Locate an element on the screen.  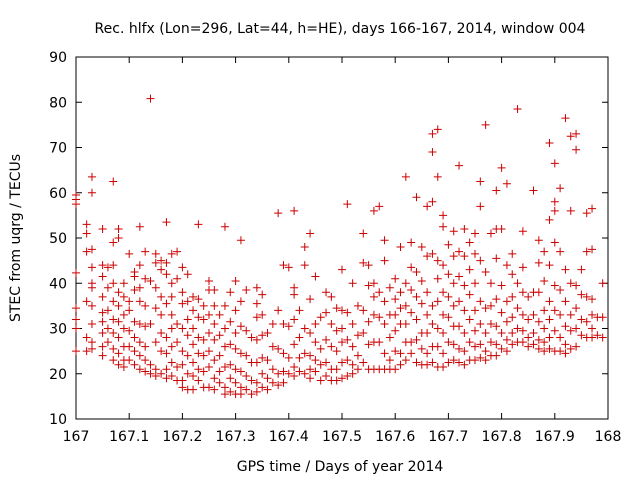
x-tick-label: 167.2 is located at coordinates (182, 437).